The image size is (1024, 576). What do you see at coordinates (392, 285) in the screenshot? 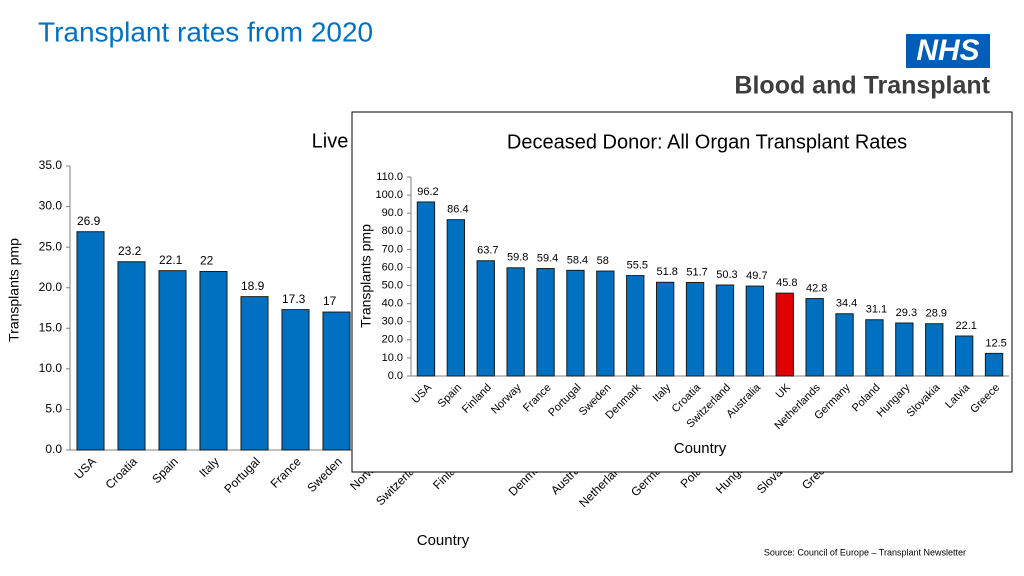
I see `y-tick-label: 50.0` at bounding box center [392, 285].